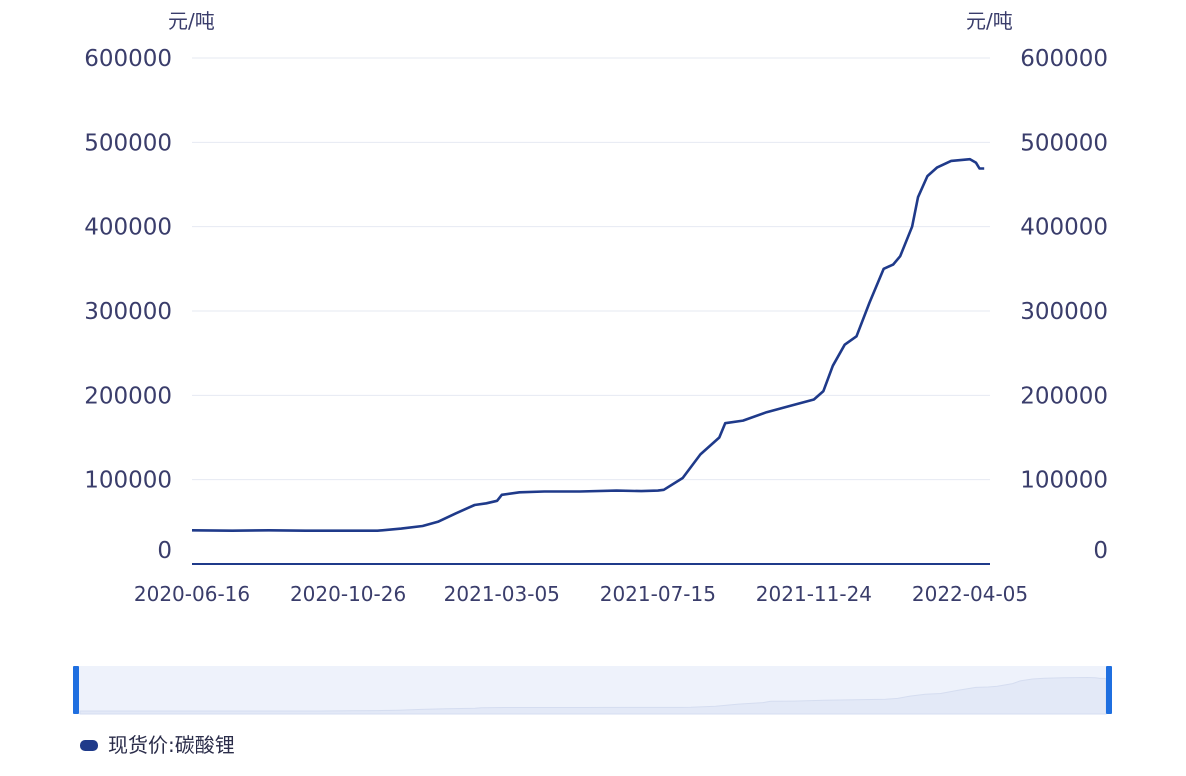  I want to click on slider-preview-area, so click(593, 695).